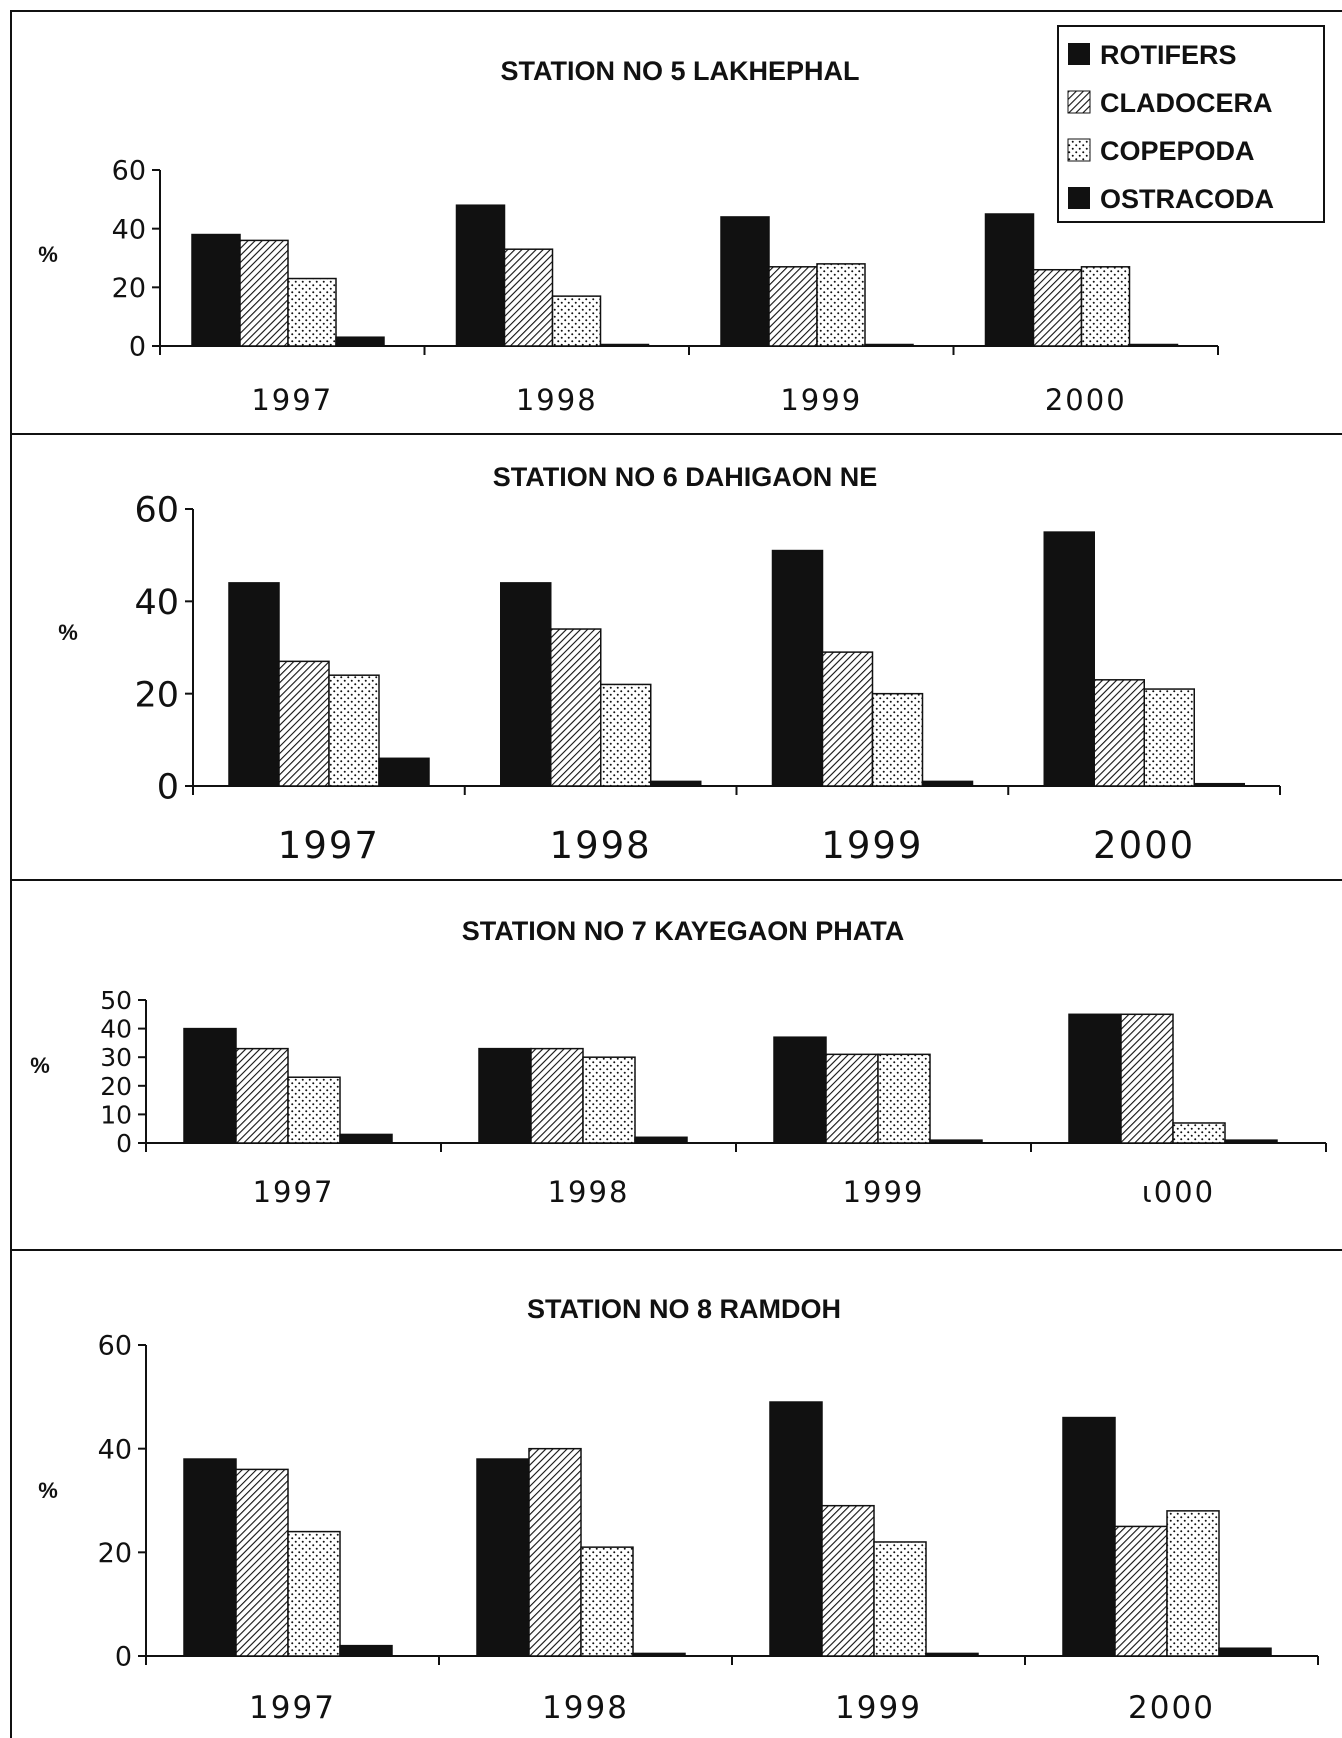 This screenshot has width=1342, height=1738. What do you see at coordinates (116, 1057) in the screenshot?
I see `y-tick-label: 30` at bounding box center [116, 1057].